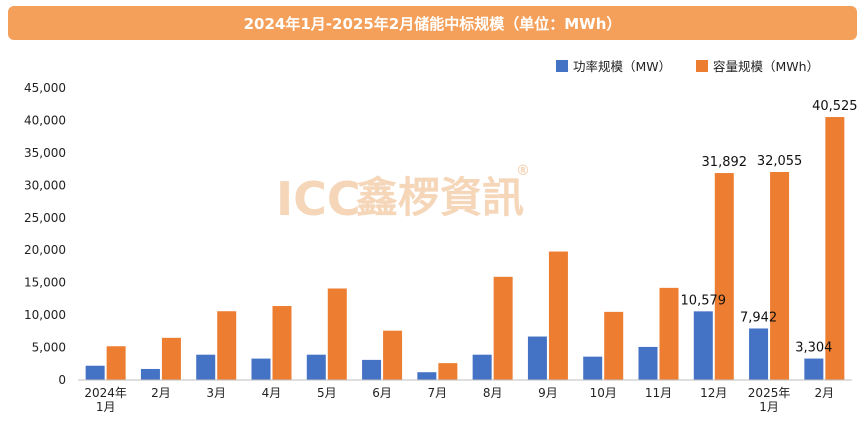  I want to click on data-label-power-12: 7,942, so click(758, 317).